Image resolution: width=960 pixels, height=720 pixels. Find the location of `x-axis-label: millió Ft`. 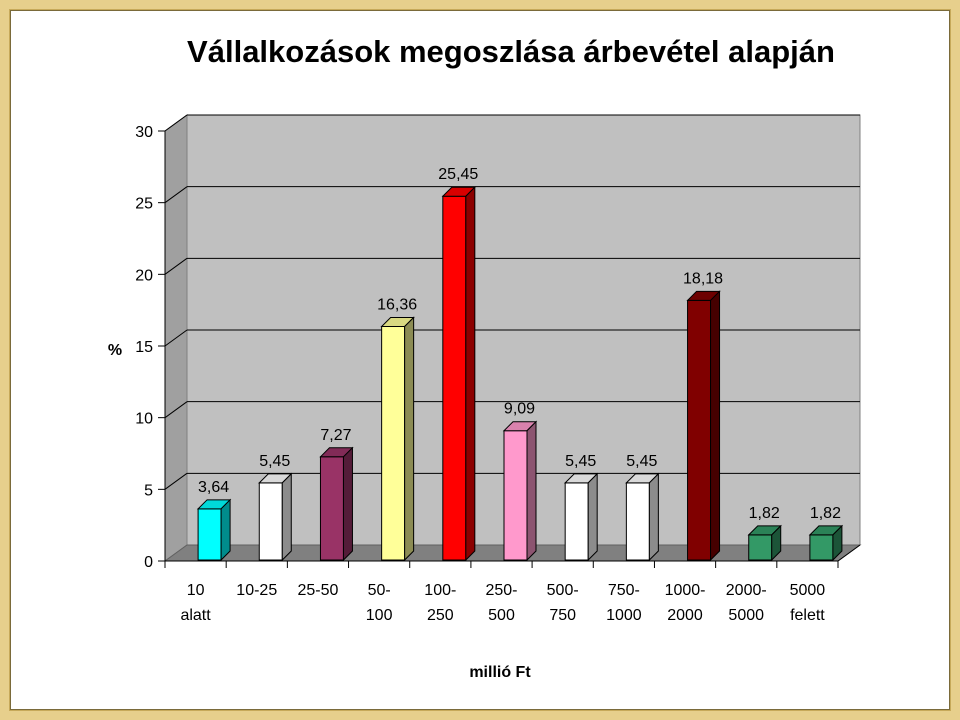

x-axis-label: millió Ft is located at coordinates (500, 672).